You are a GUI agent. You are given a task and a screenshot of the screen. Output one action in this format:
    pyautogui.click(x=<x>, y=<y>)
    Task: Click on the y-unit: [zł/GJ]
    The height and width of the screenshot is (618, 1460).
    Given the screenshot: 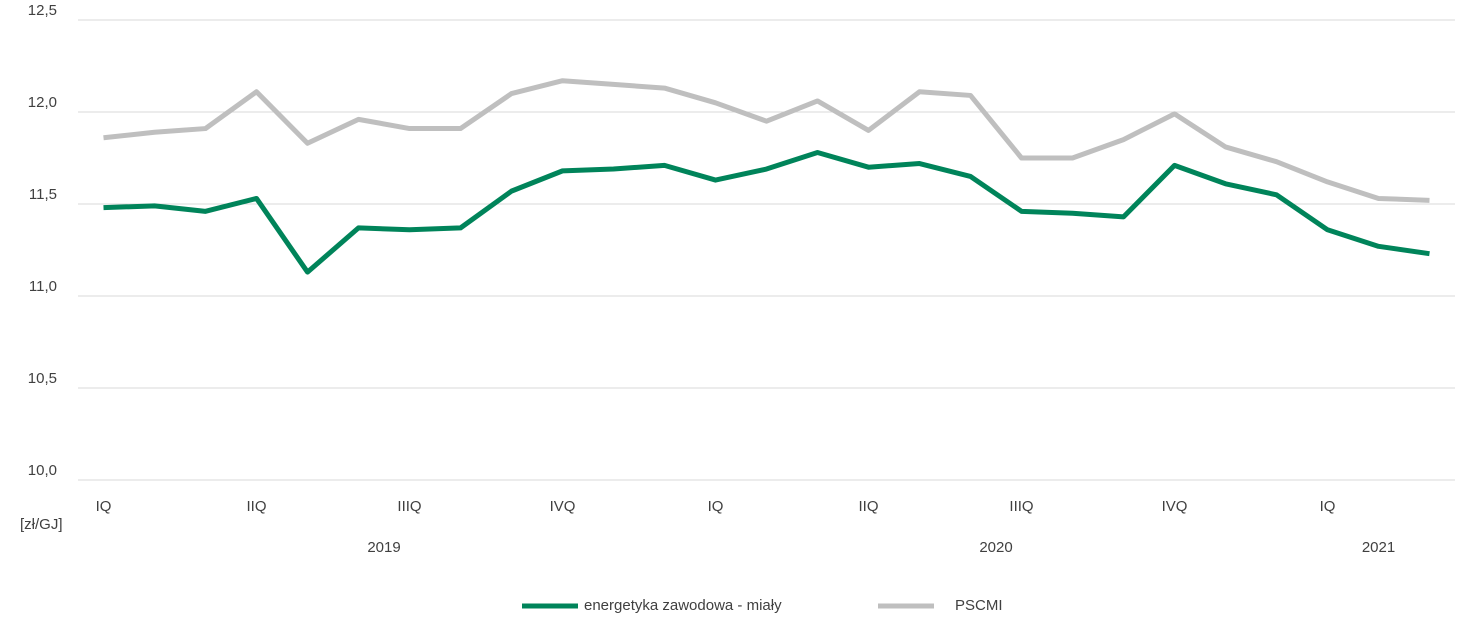 What is the action you would take?
    pyautogui.click(x=41, y=524)
    